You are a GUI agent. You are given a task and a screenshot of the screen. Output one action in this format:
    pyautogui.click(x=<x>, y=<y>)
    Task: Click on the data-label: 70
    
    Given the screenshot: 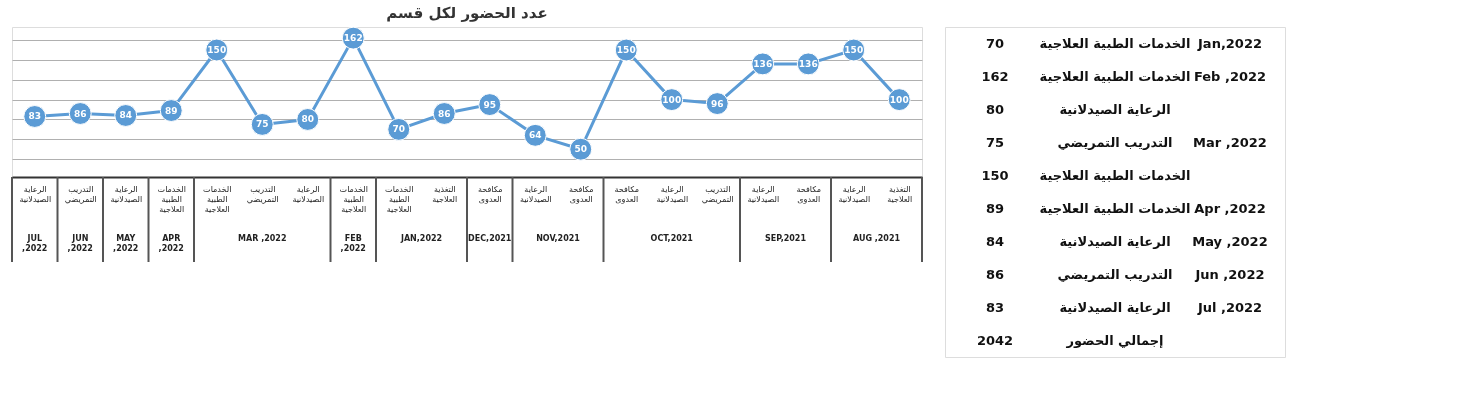 What is the action you would take?
    pyautogui.click(x=399, y=129)
    